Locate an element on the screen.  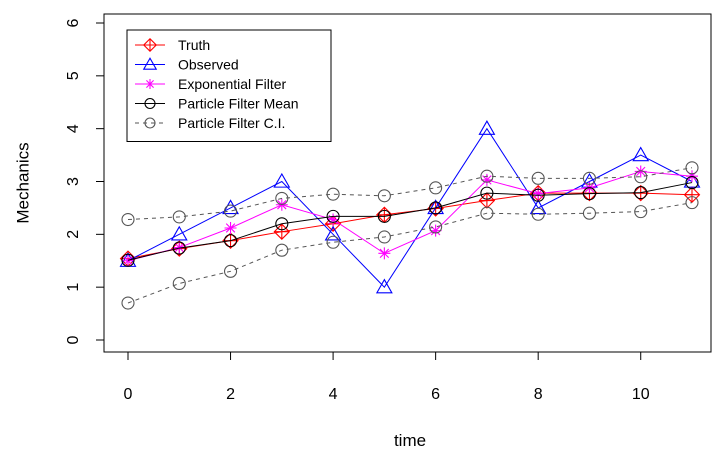
legend-entry: Observed is located at coordinates (187, 65).